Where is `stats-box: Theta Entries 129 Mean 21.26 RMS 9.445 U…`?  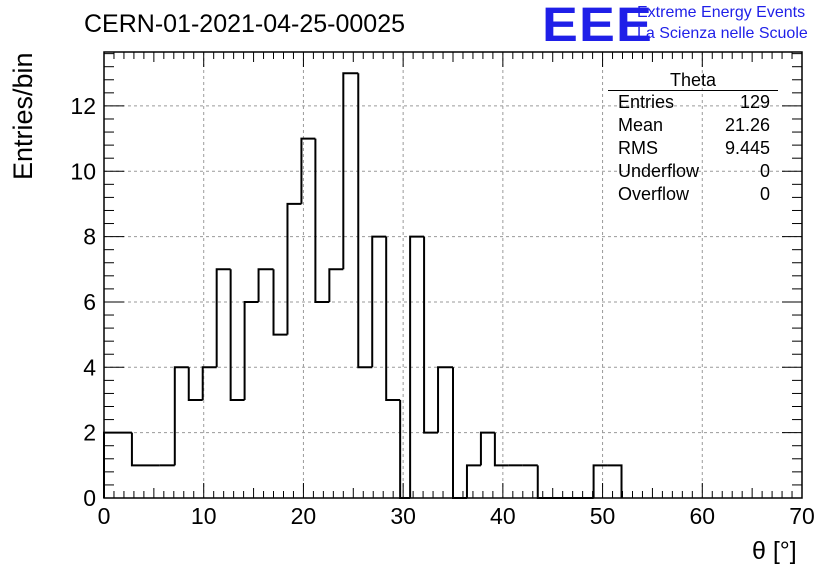 stats-box: Theta Entries 129 Mean 21.26 RMS 9.445 U… is located at coordinates (693, 138).